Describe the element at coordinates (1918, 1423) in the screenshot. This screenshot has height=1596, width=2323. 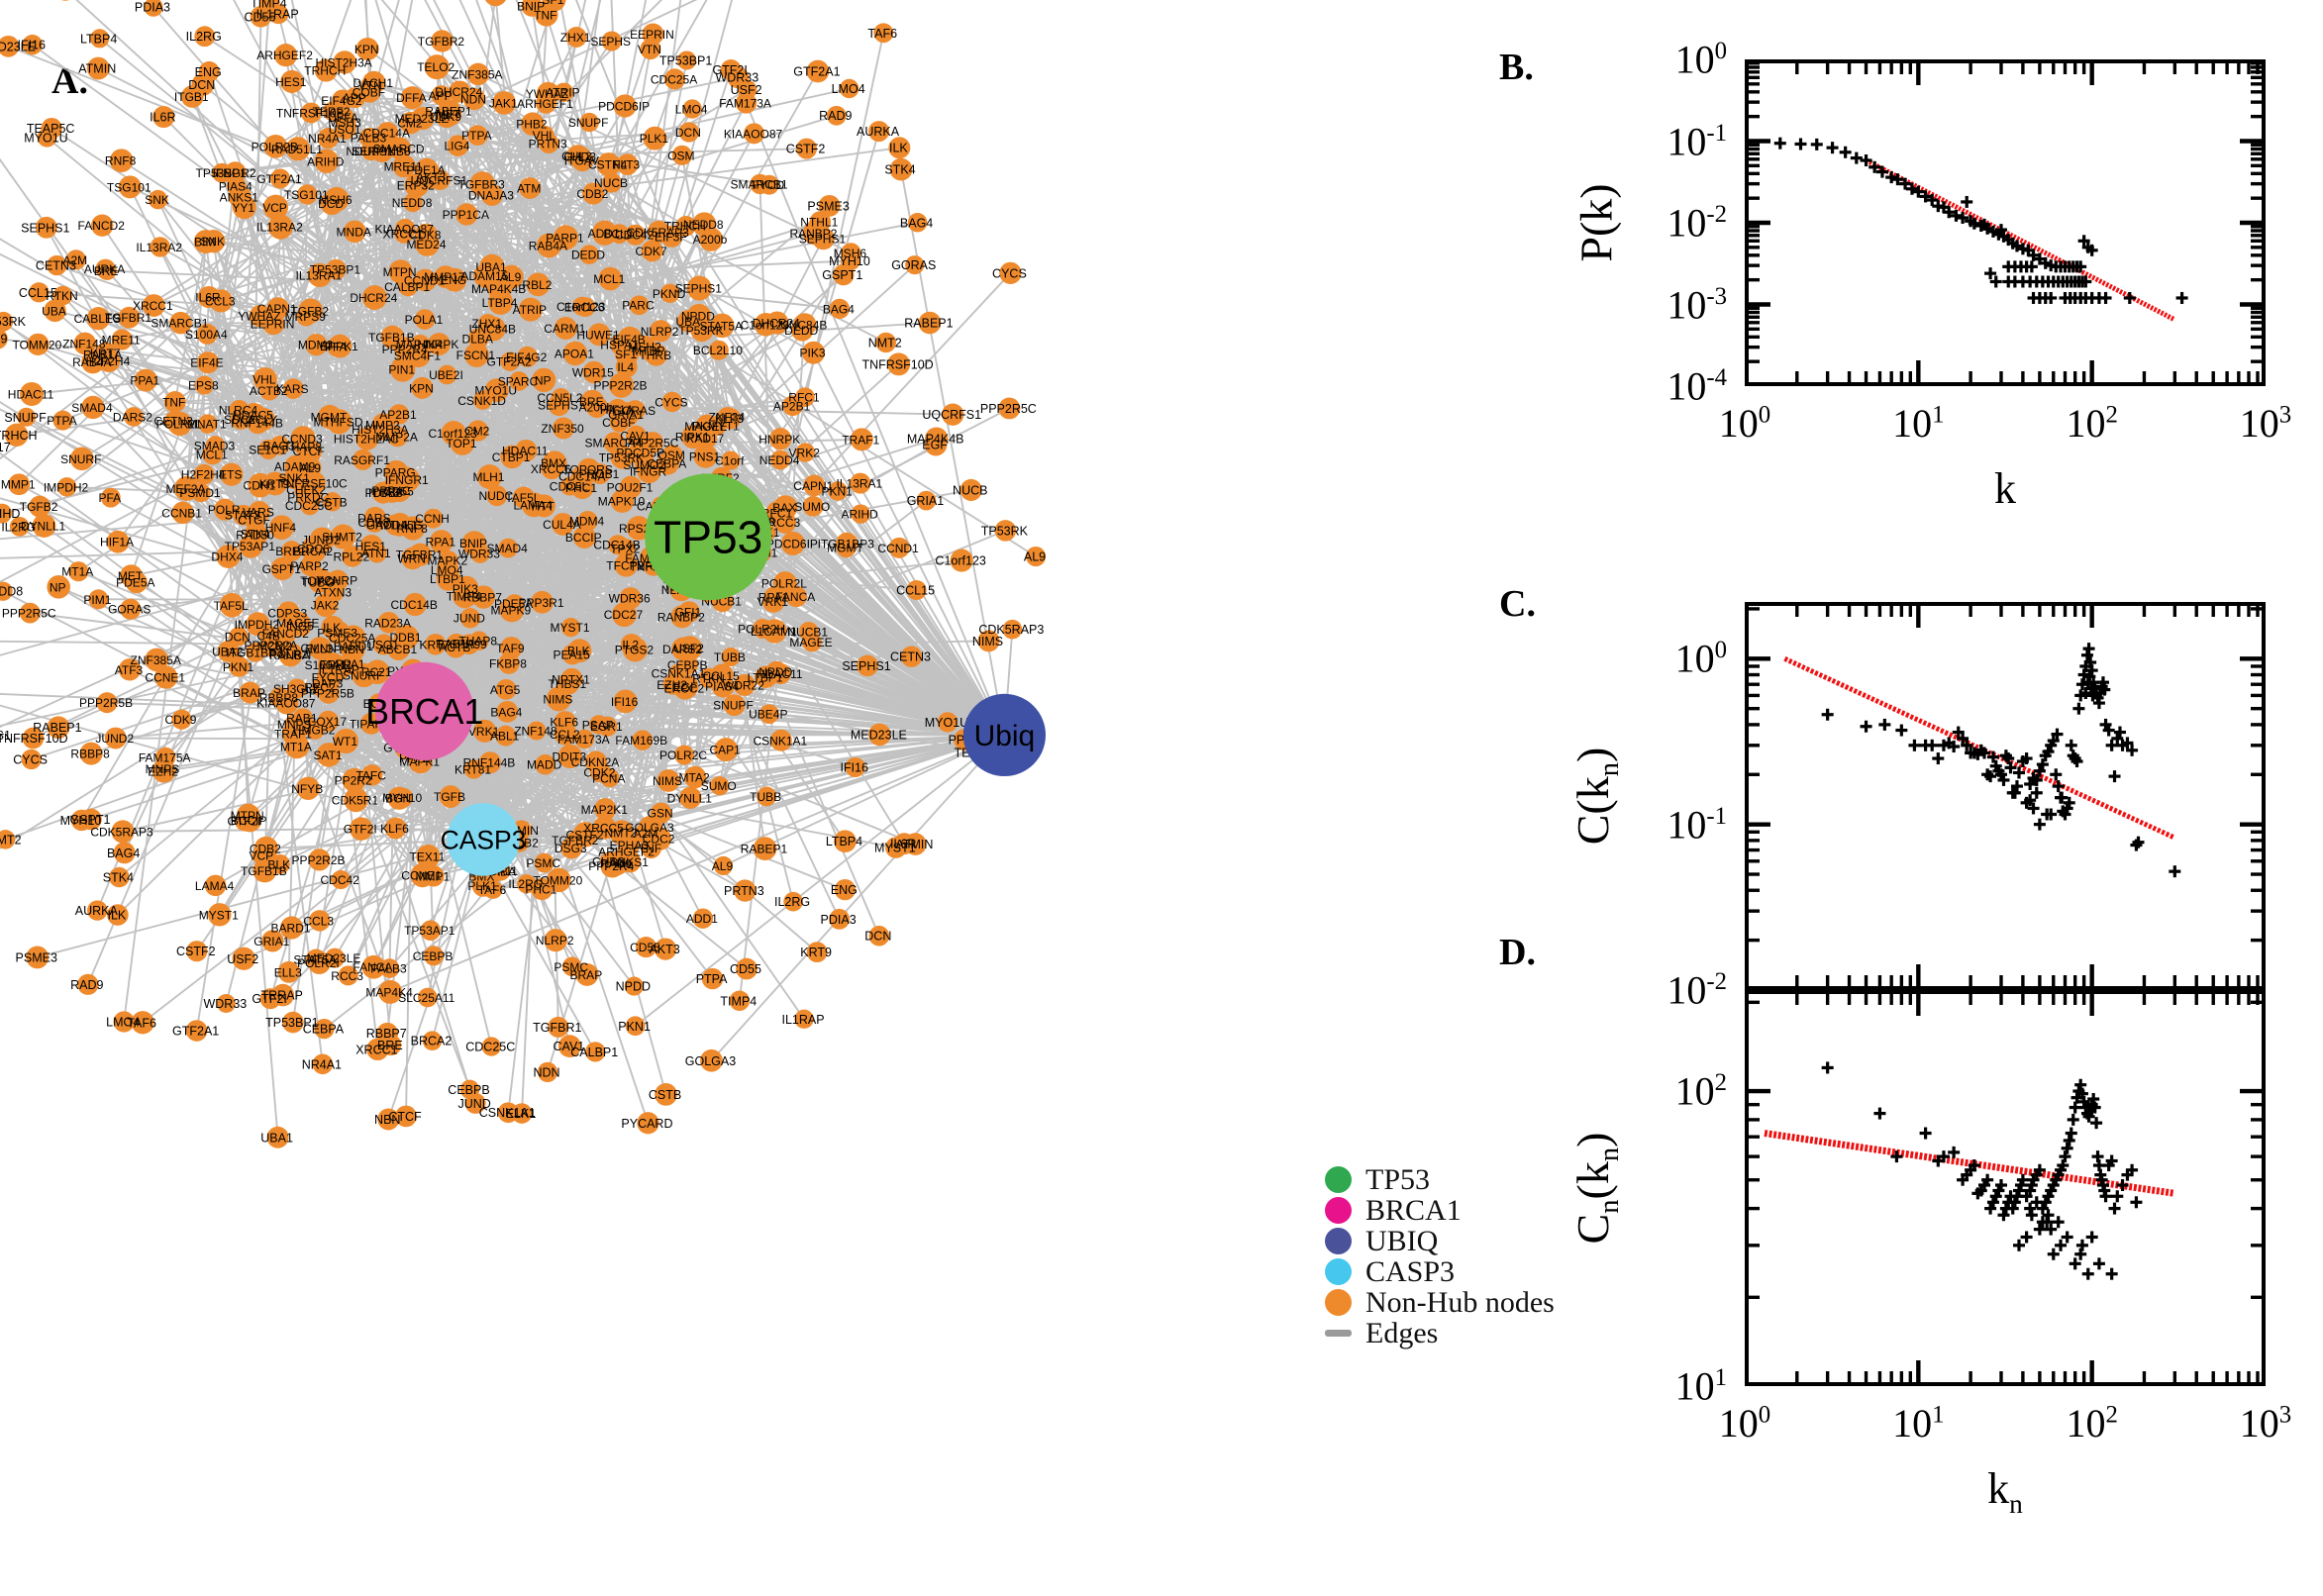
I see `x-tick-label: 10¹` at that location.